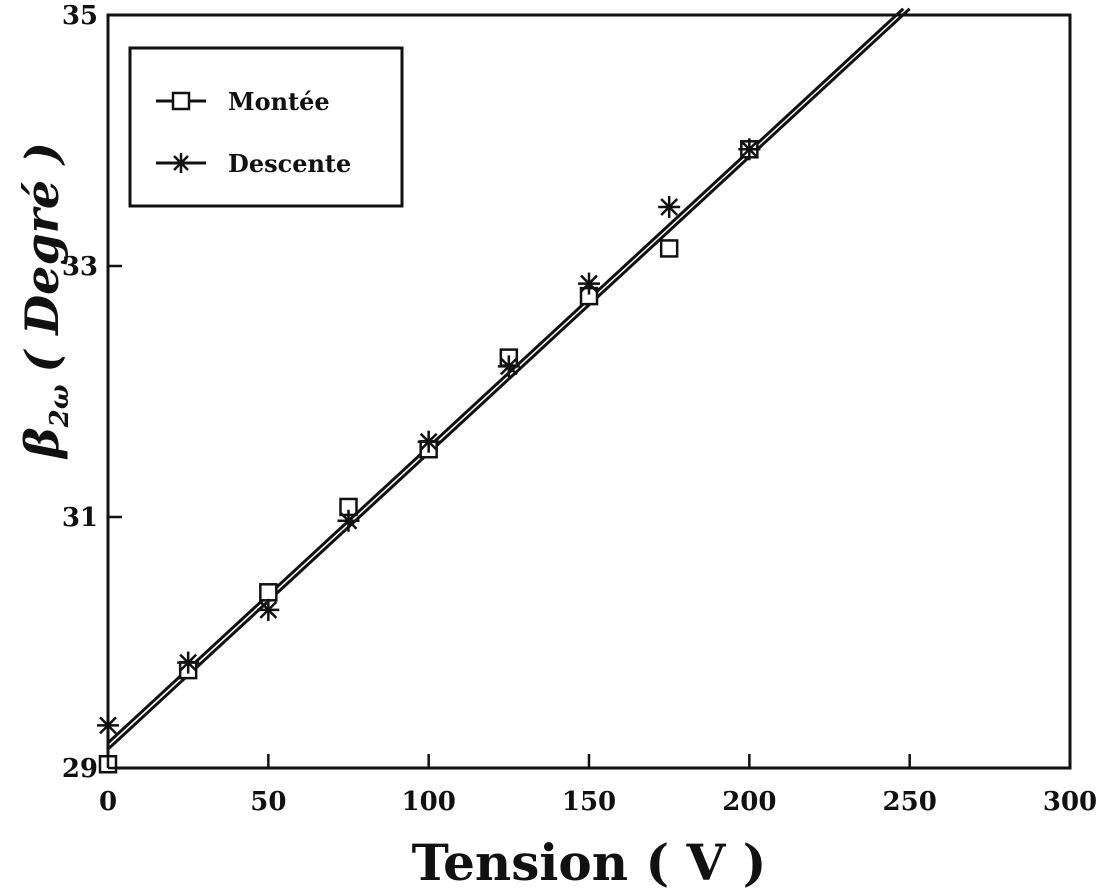  What do you see at coordinates (279, 101) in the screenshot?
I see `legend-label-montee: Montée` at bounding box center [279, 101].